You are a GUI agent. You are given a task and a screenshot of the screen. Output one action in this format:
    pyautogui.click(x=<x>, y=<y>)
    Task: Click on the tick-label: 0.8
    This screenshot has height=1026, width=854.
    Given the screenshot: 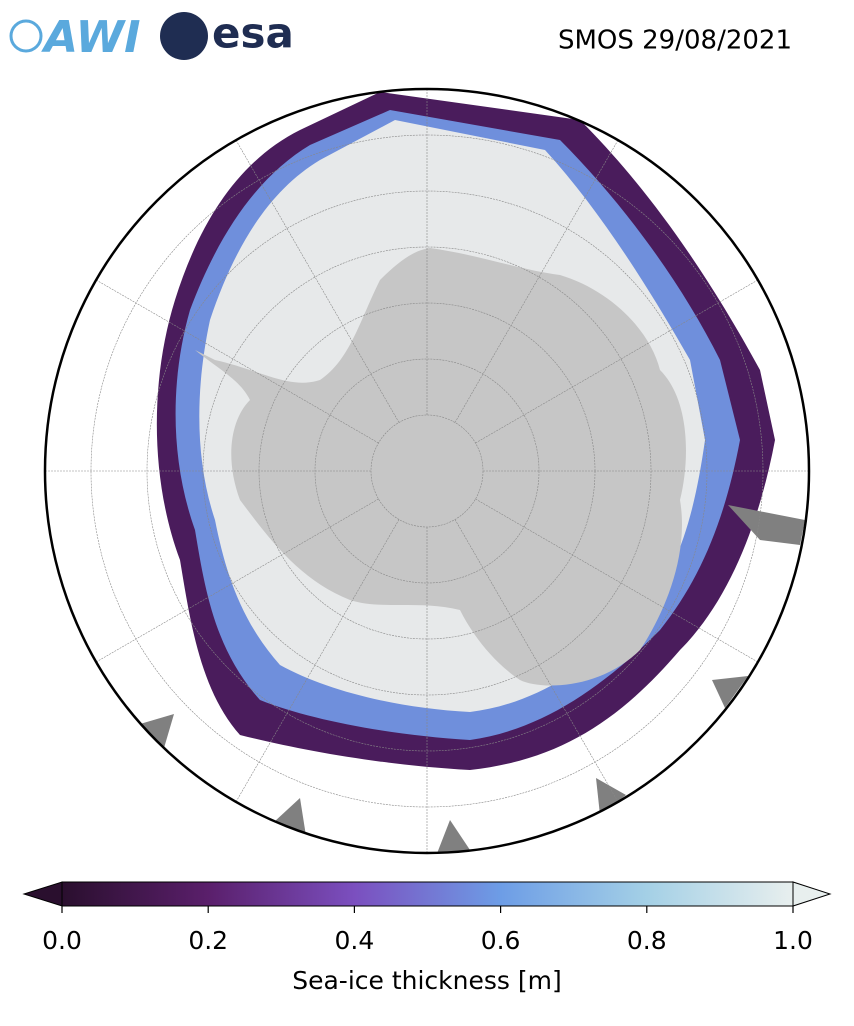 What is the action you would take?
    pyautogui.click(x=647, y=940)
    